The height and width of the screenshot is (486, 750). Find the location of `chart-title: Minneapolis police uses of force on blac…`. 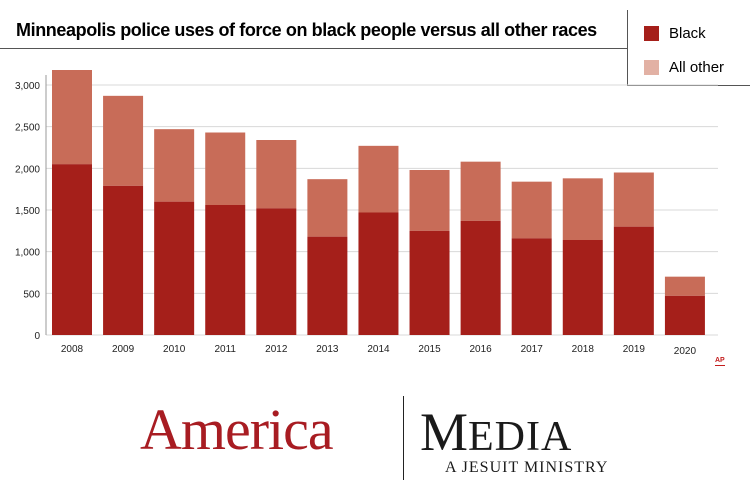

chart-title: Minneapolis police uses of force on blac… is located at coordinates (306, 30).